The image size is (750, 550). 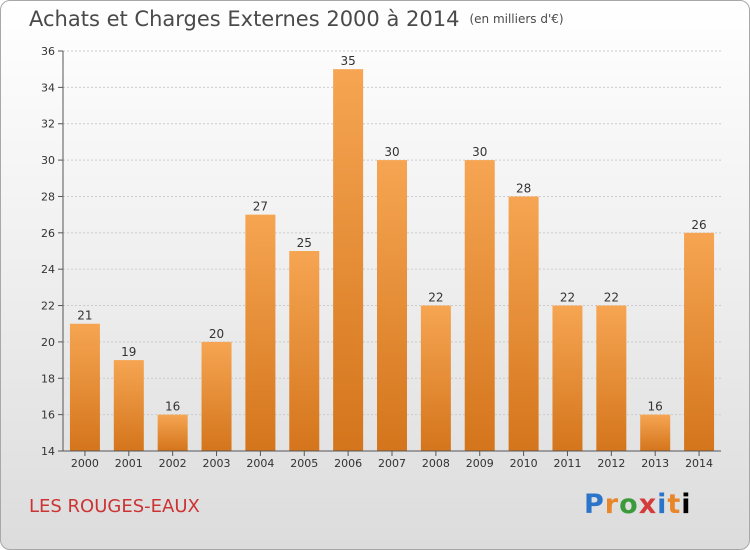 I want to click on x-tick-label: 2009, so click(x=480, y=463).